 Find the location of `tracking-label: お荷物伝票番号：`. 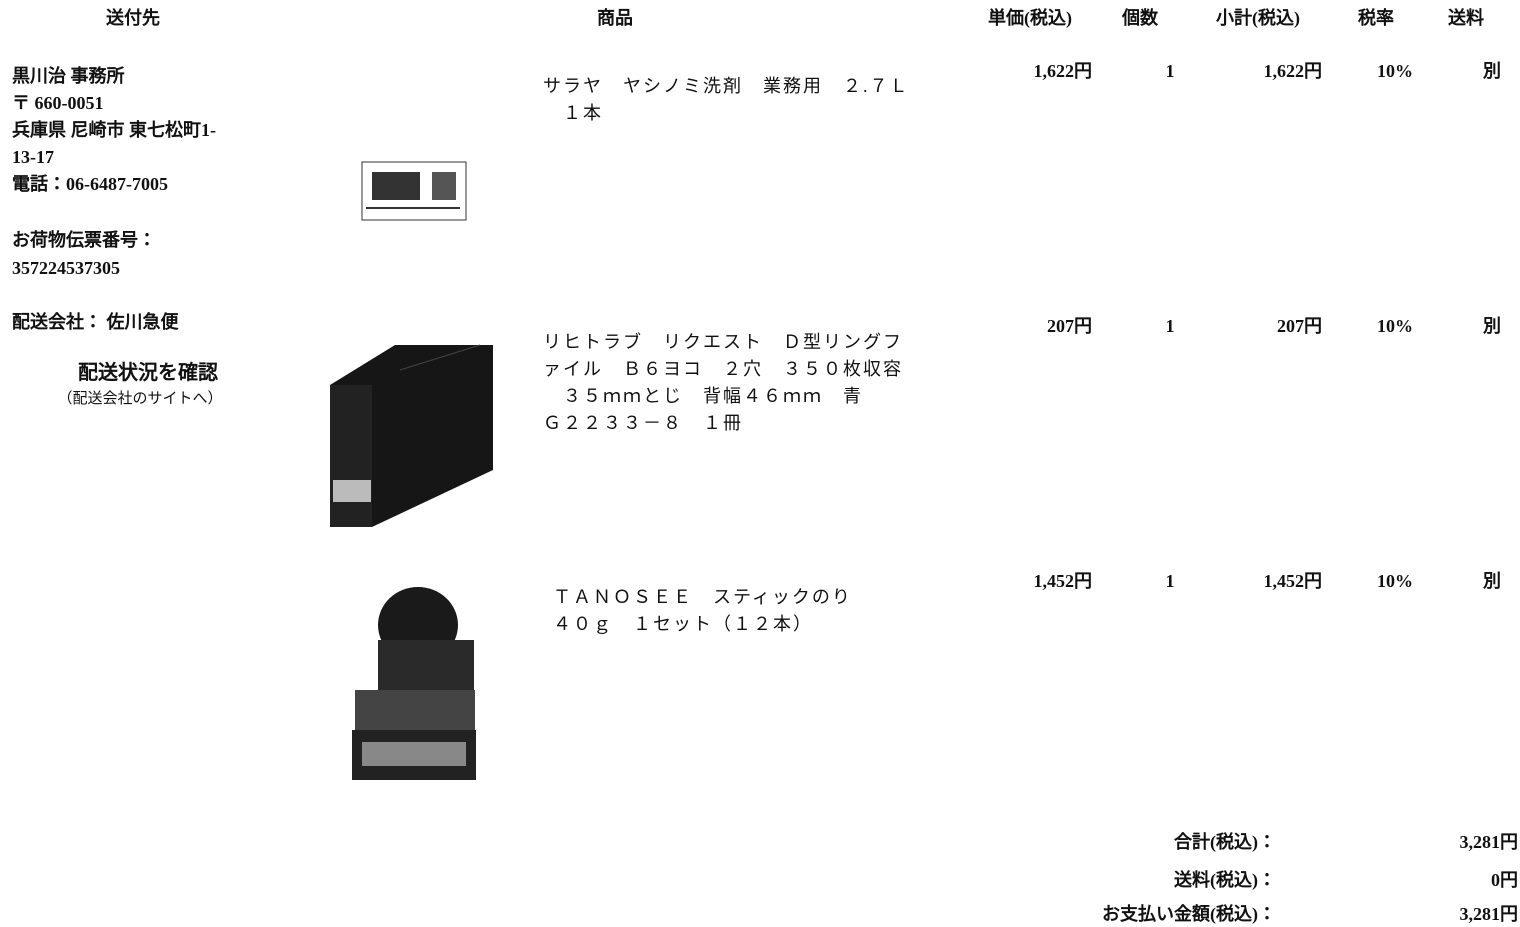

tracking-label: お荷物伝票番号： is located at coordinates (84, 240).